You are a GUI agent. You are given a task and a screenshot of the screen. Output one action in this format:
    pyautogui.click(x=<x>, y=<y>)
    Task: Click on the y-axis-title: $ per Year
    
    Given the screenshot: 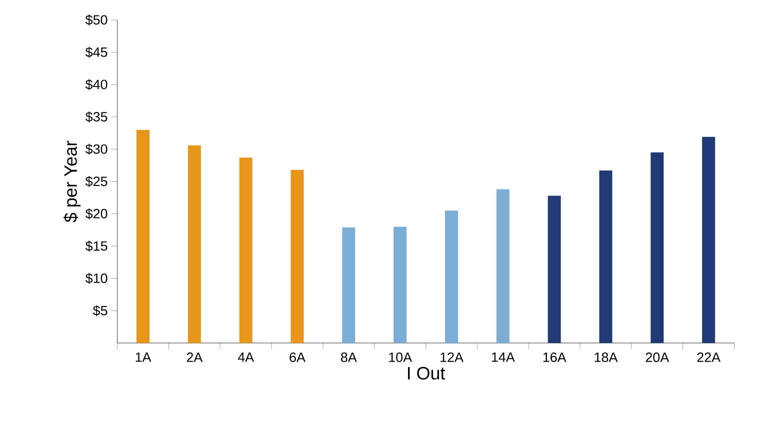 What is the action you would take?
    pyautogui.click(x=71, y=181)
    